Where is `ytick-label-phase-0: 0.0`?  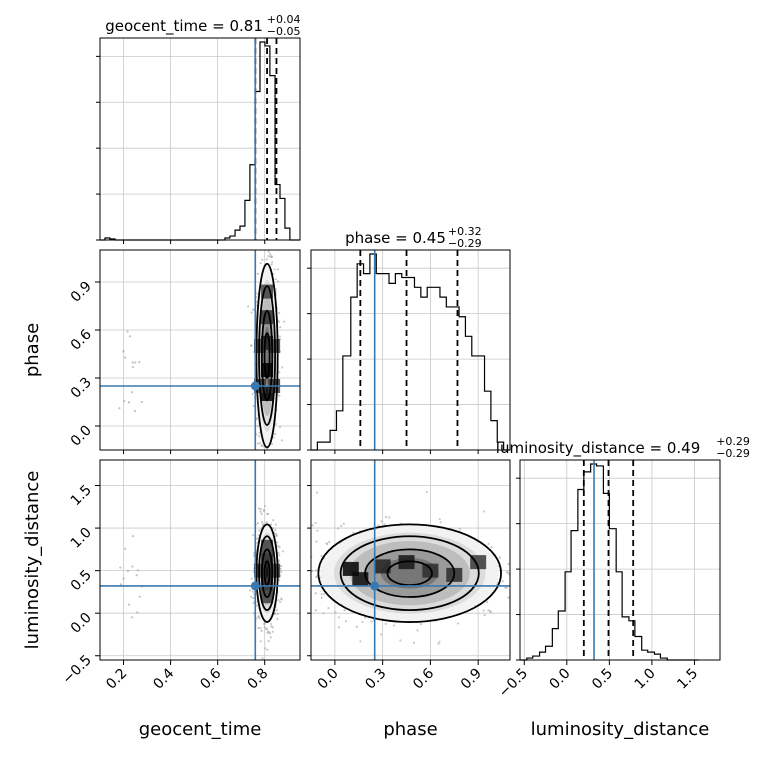
ytick-label-phase-0: 0.0 is located at coordinates (81, 436).